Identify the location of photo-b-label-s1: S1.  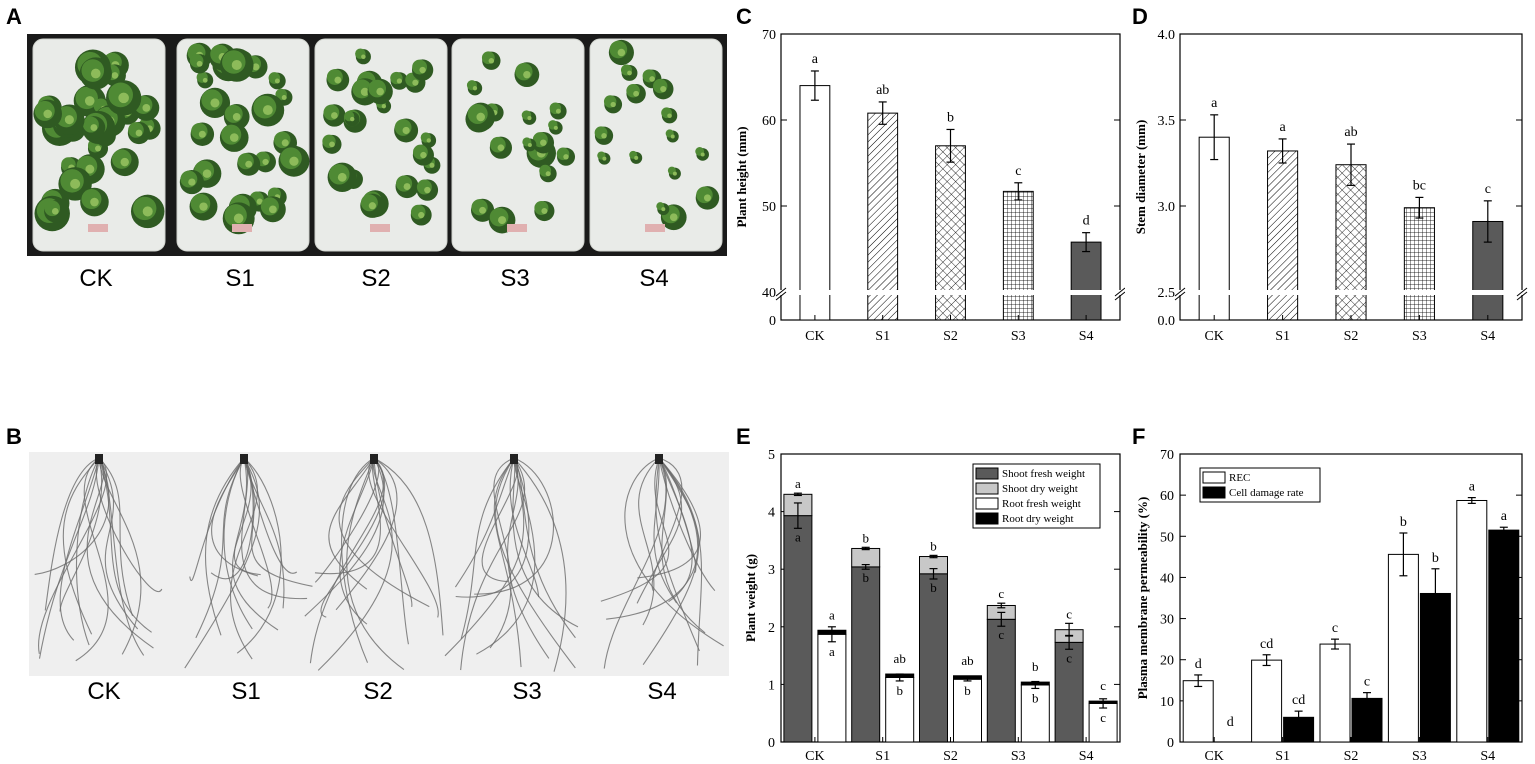
(246, 691).